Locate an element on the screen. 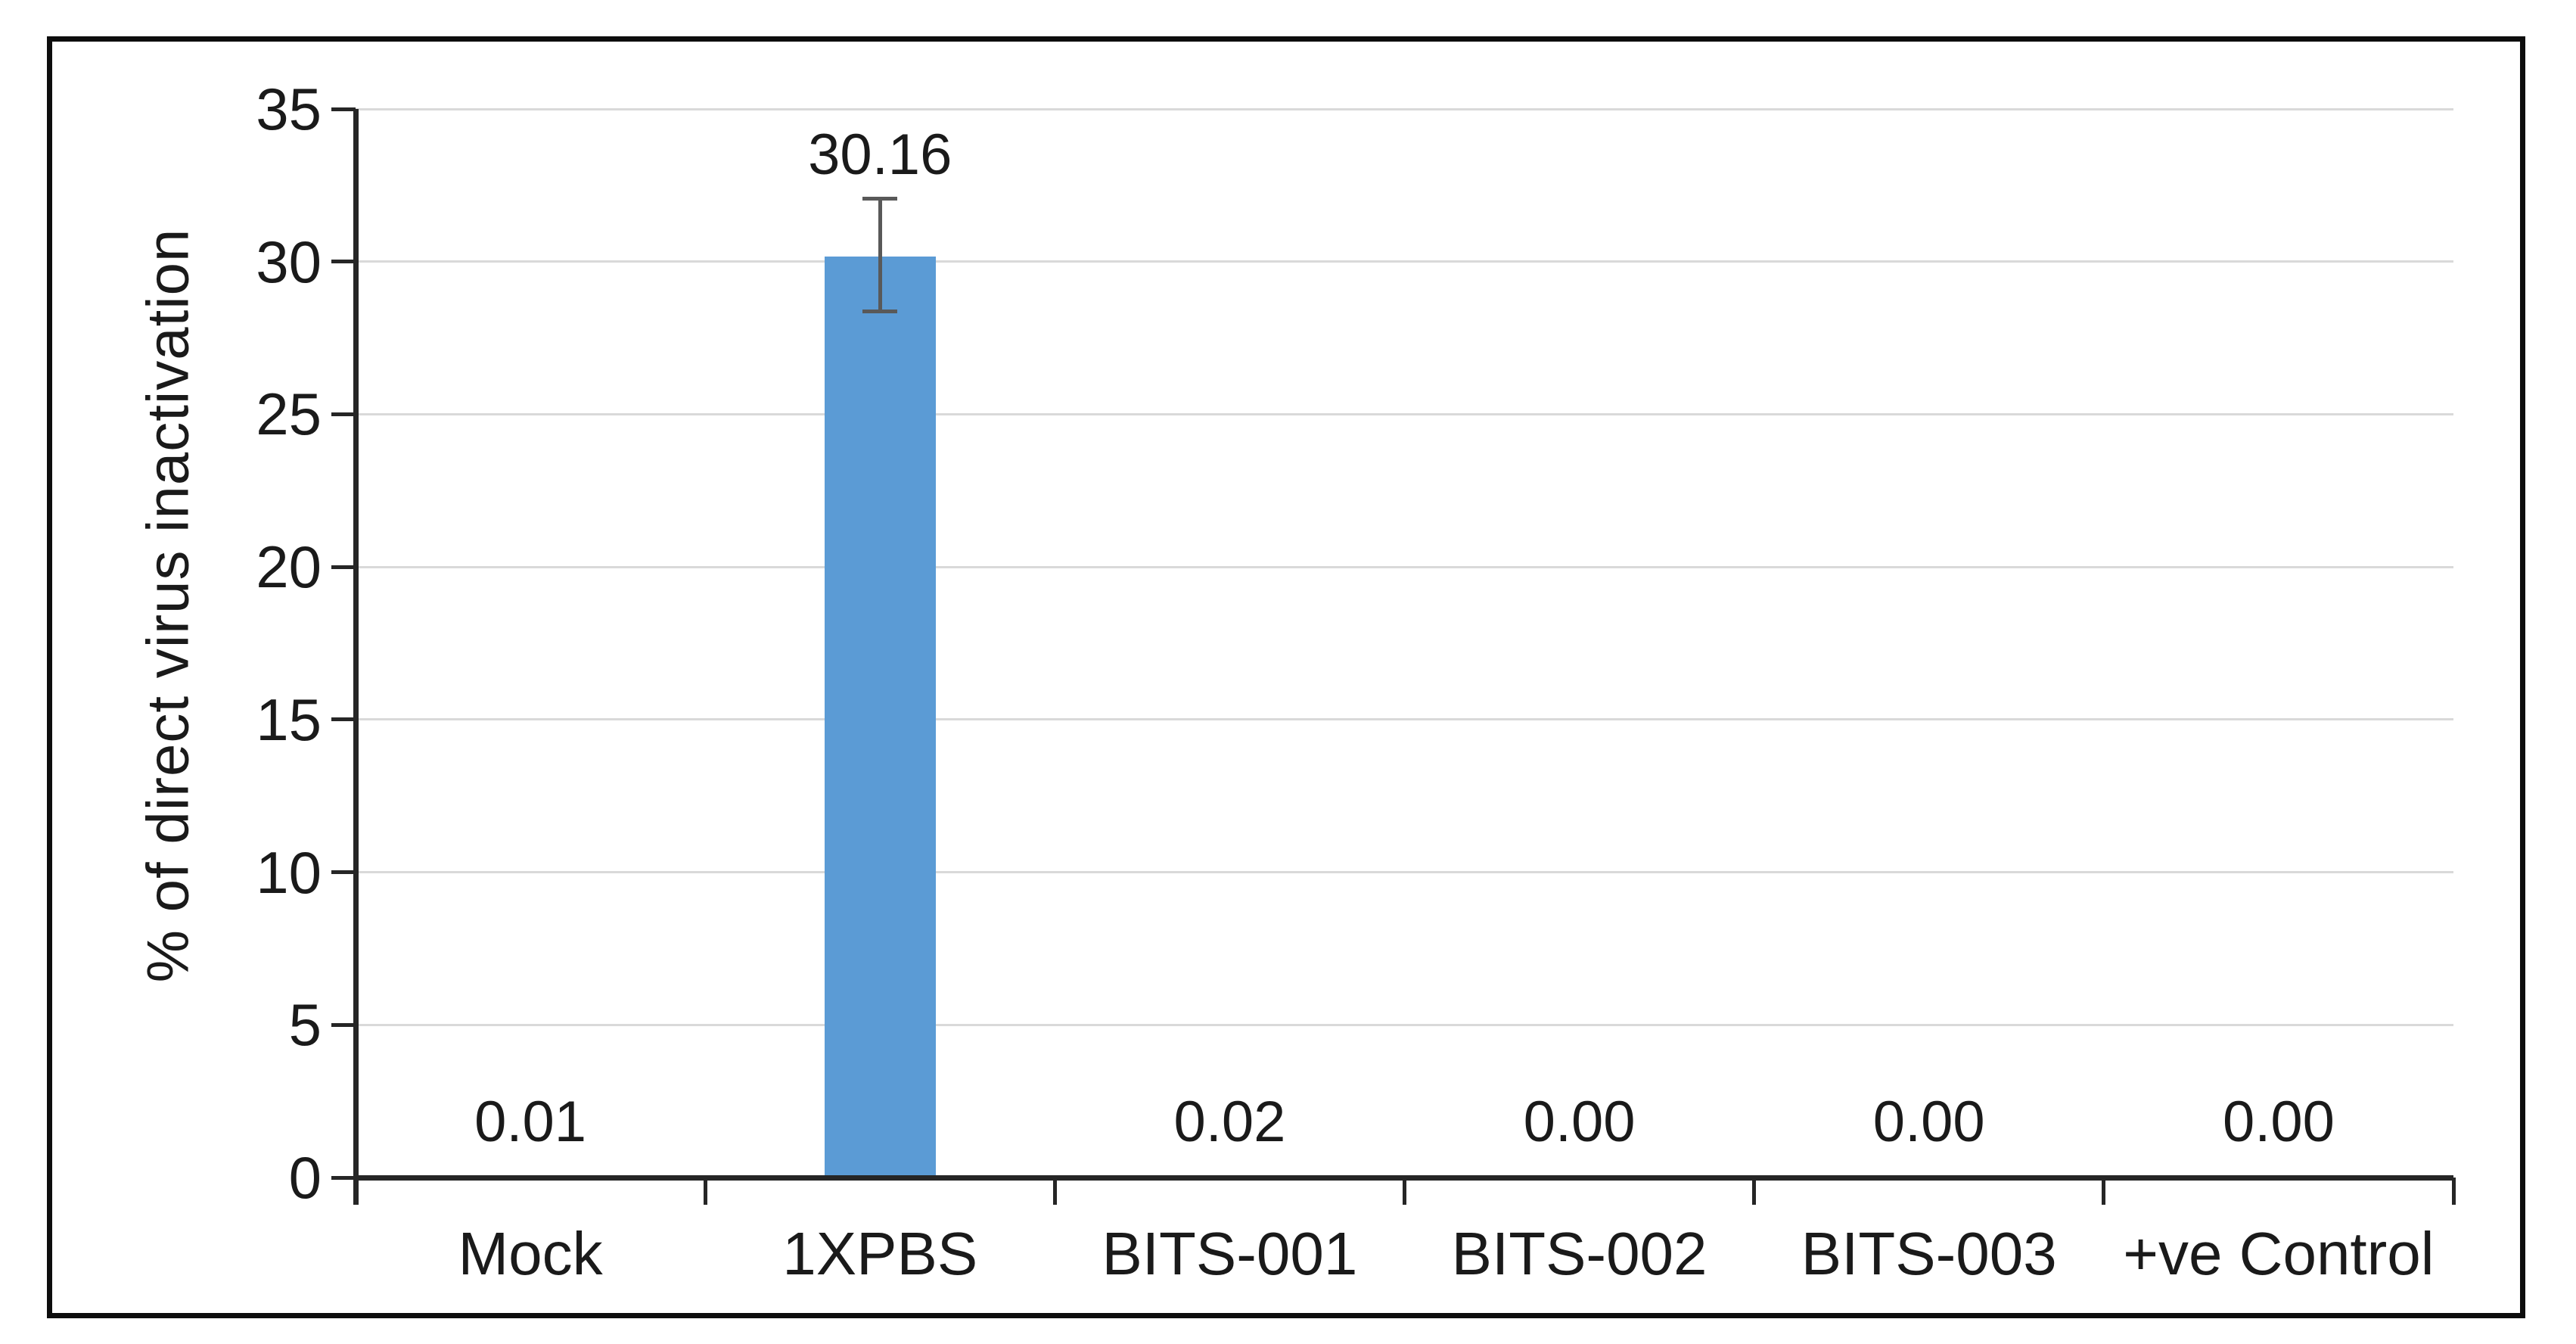 The height and width of the screenshot is (1344, 2576). bar-1xpbs is located at coordinates (880, 717).